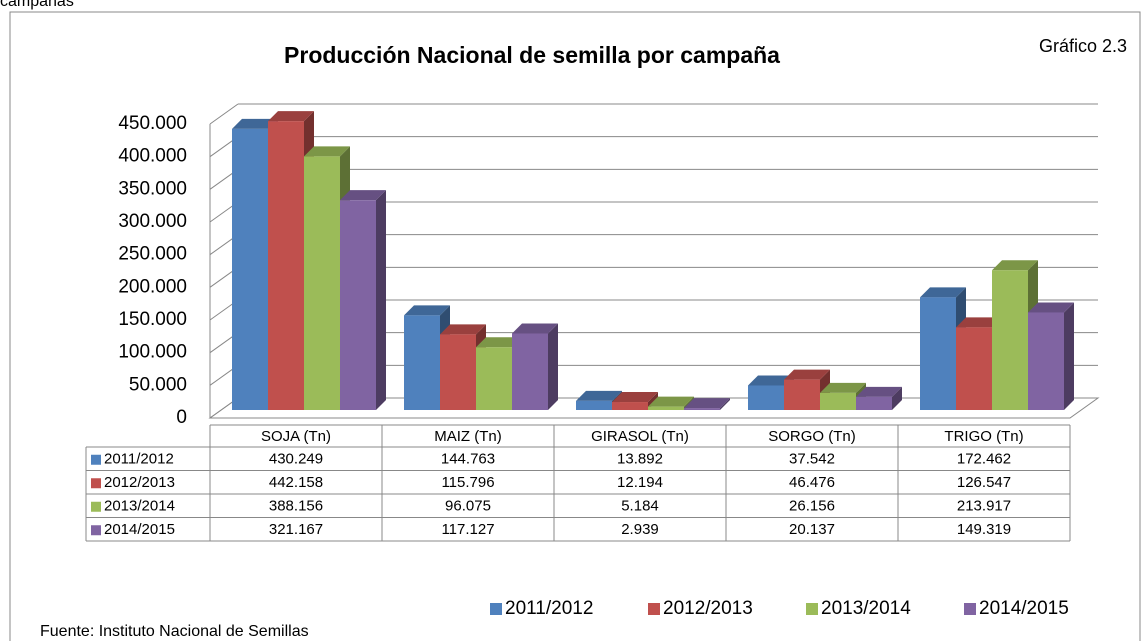 This screenshot has height=641, width=1146. I want to click on y-tick-label: 0, so click(181, 417).